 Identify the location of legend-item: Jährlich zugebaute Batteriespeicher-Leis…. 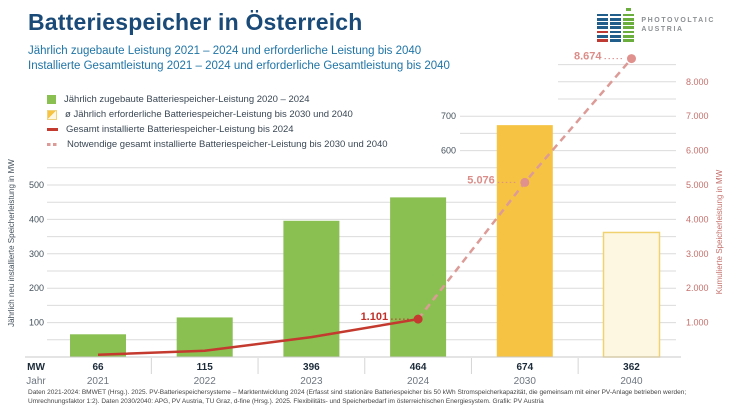
(217, 99).